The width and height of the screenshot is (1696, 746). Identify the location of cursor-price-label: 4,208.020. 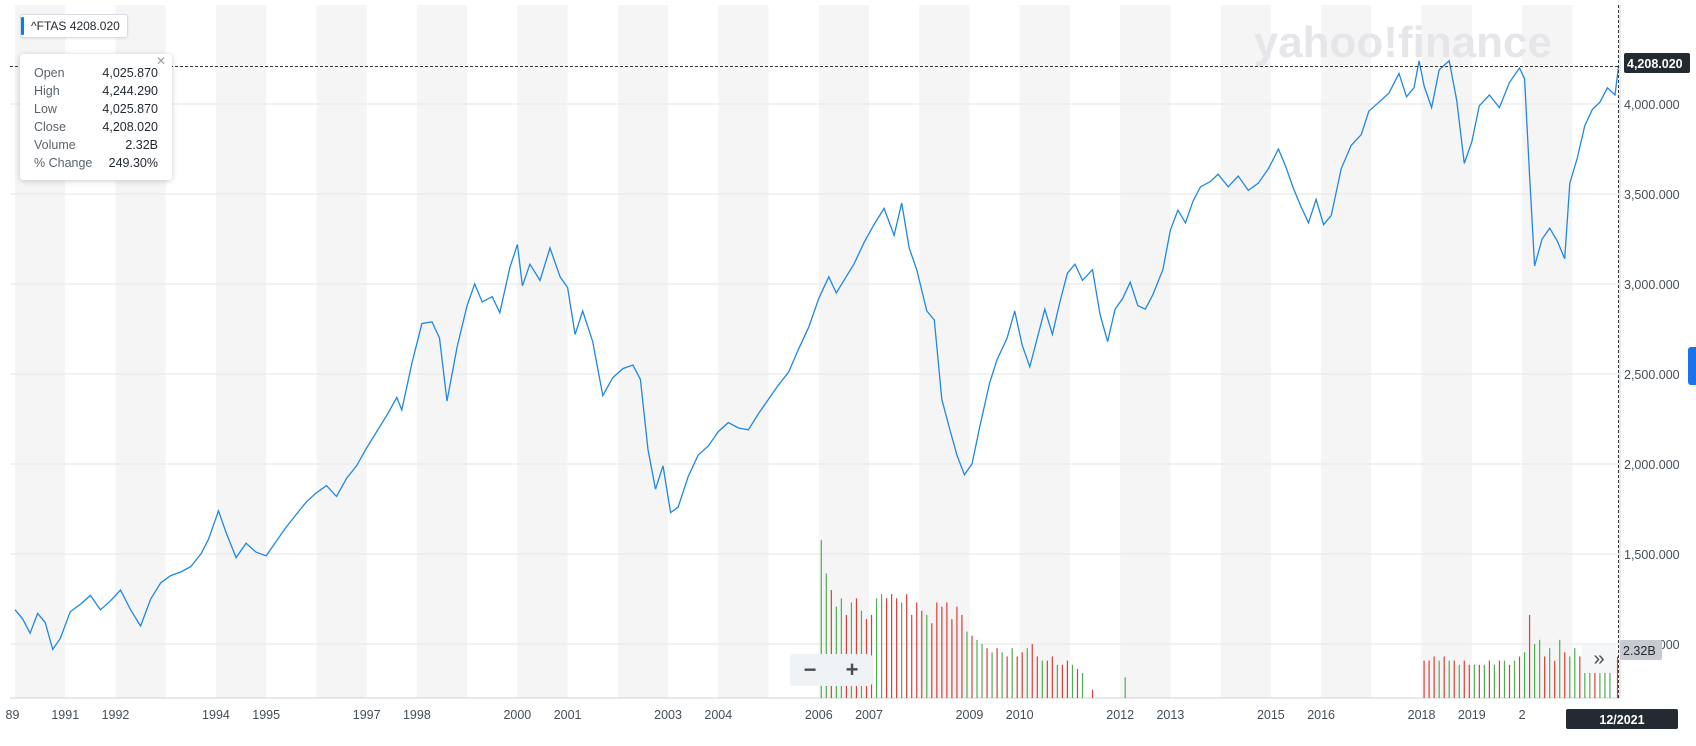
(1657, 63).